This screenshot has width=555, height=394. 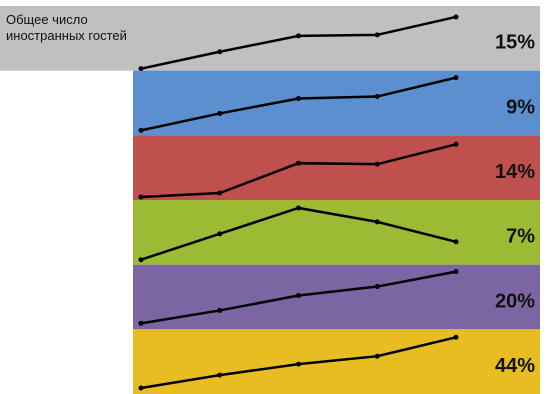 I want to click on total-label: 15%, so click(x=515, y=43).